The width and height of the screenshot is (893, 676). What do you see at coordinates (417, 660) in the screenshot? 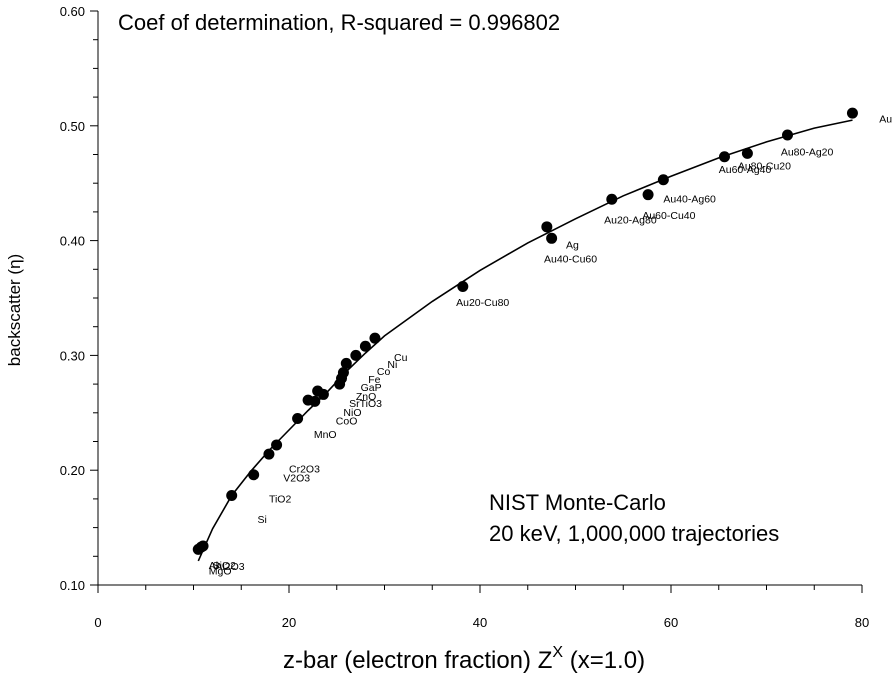
I see `x-axis-title-main: z-bar (electron fraction) Z` at bounding box center [417, 660].